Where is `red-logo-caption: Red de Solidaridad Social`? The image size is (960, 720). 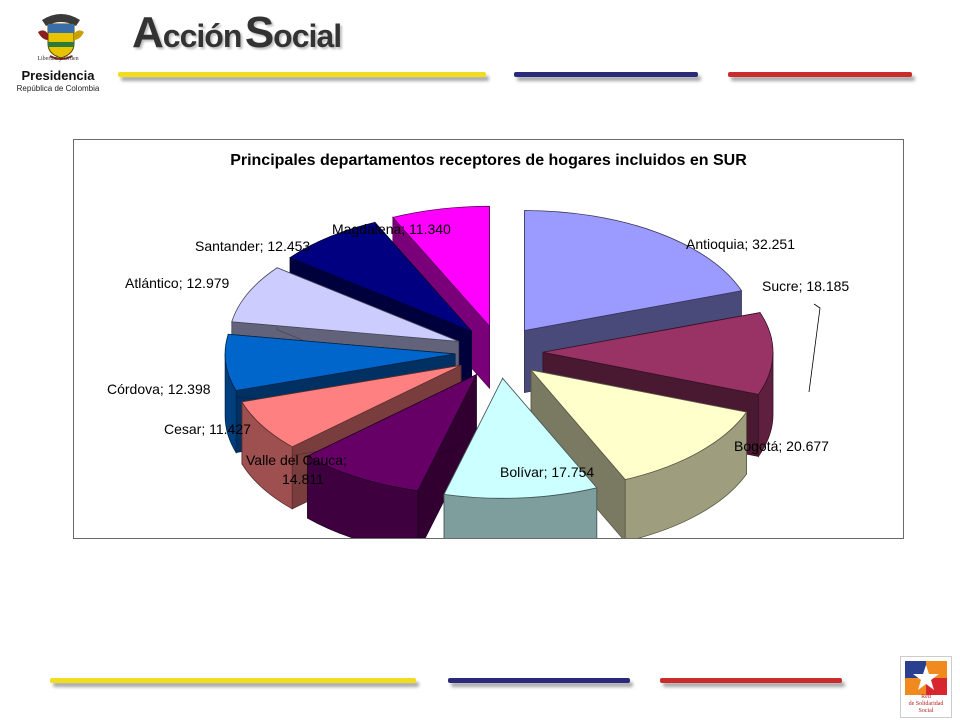 red-logo-caption: Red de Solidaridad Social is located at coordinates (926, 704).